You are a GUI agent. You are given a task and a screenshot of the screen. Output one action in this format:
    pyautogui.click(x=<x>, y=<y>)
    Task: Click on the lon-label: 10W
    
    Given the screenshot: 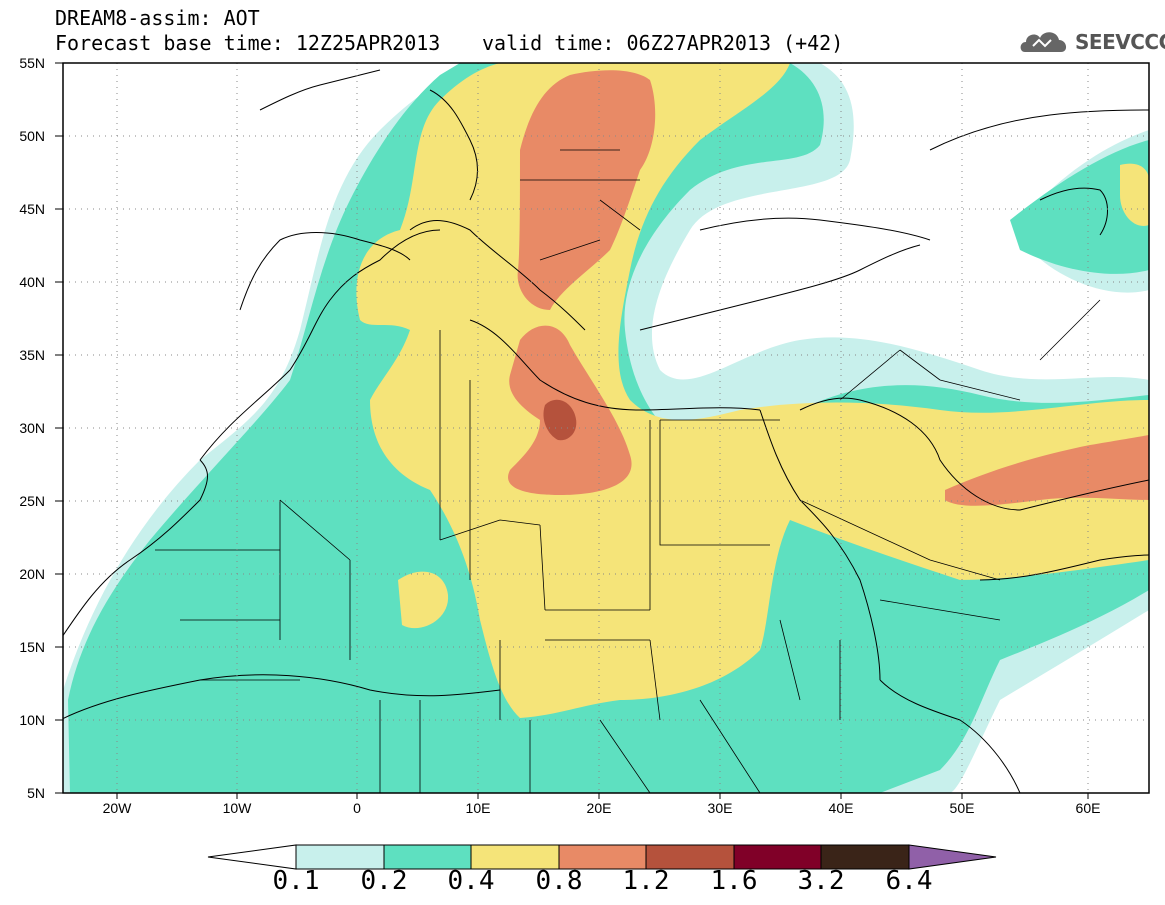 What is the action you would take?
    pyautogui.click(x=238, y=808)
    